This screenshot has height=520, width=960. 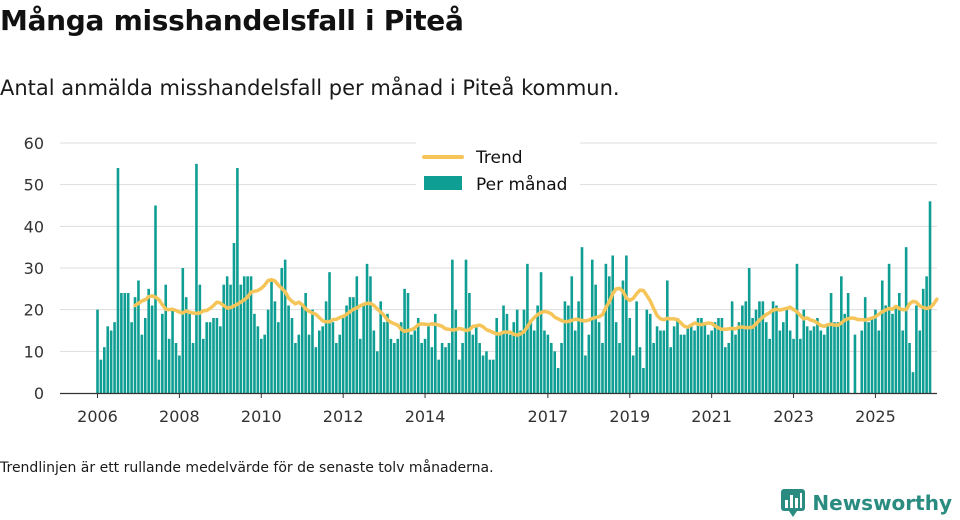 I want to click on brand-logo: Newsworthy, so click(x=866, y=503).